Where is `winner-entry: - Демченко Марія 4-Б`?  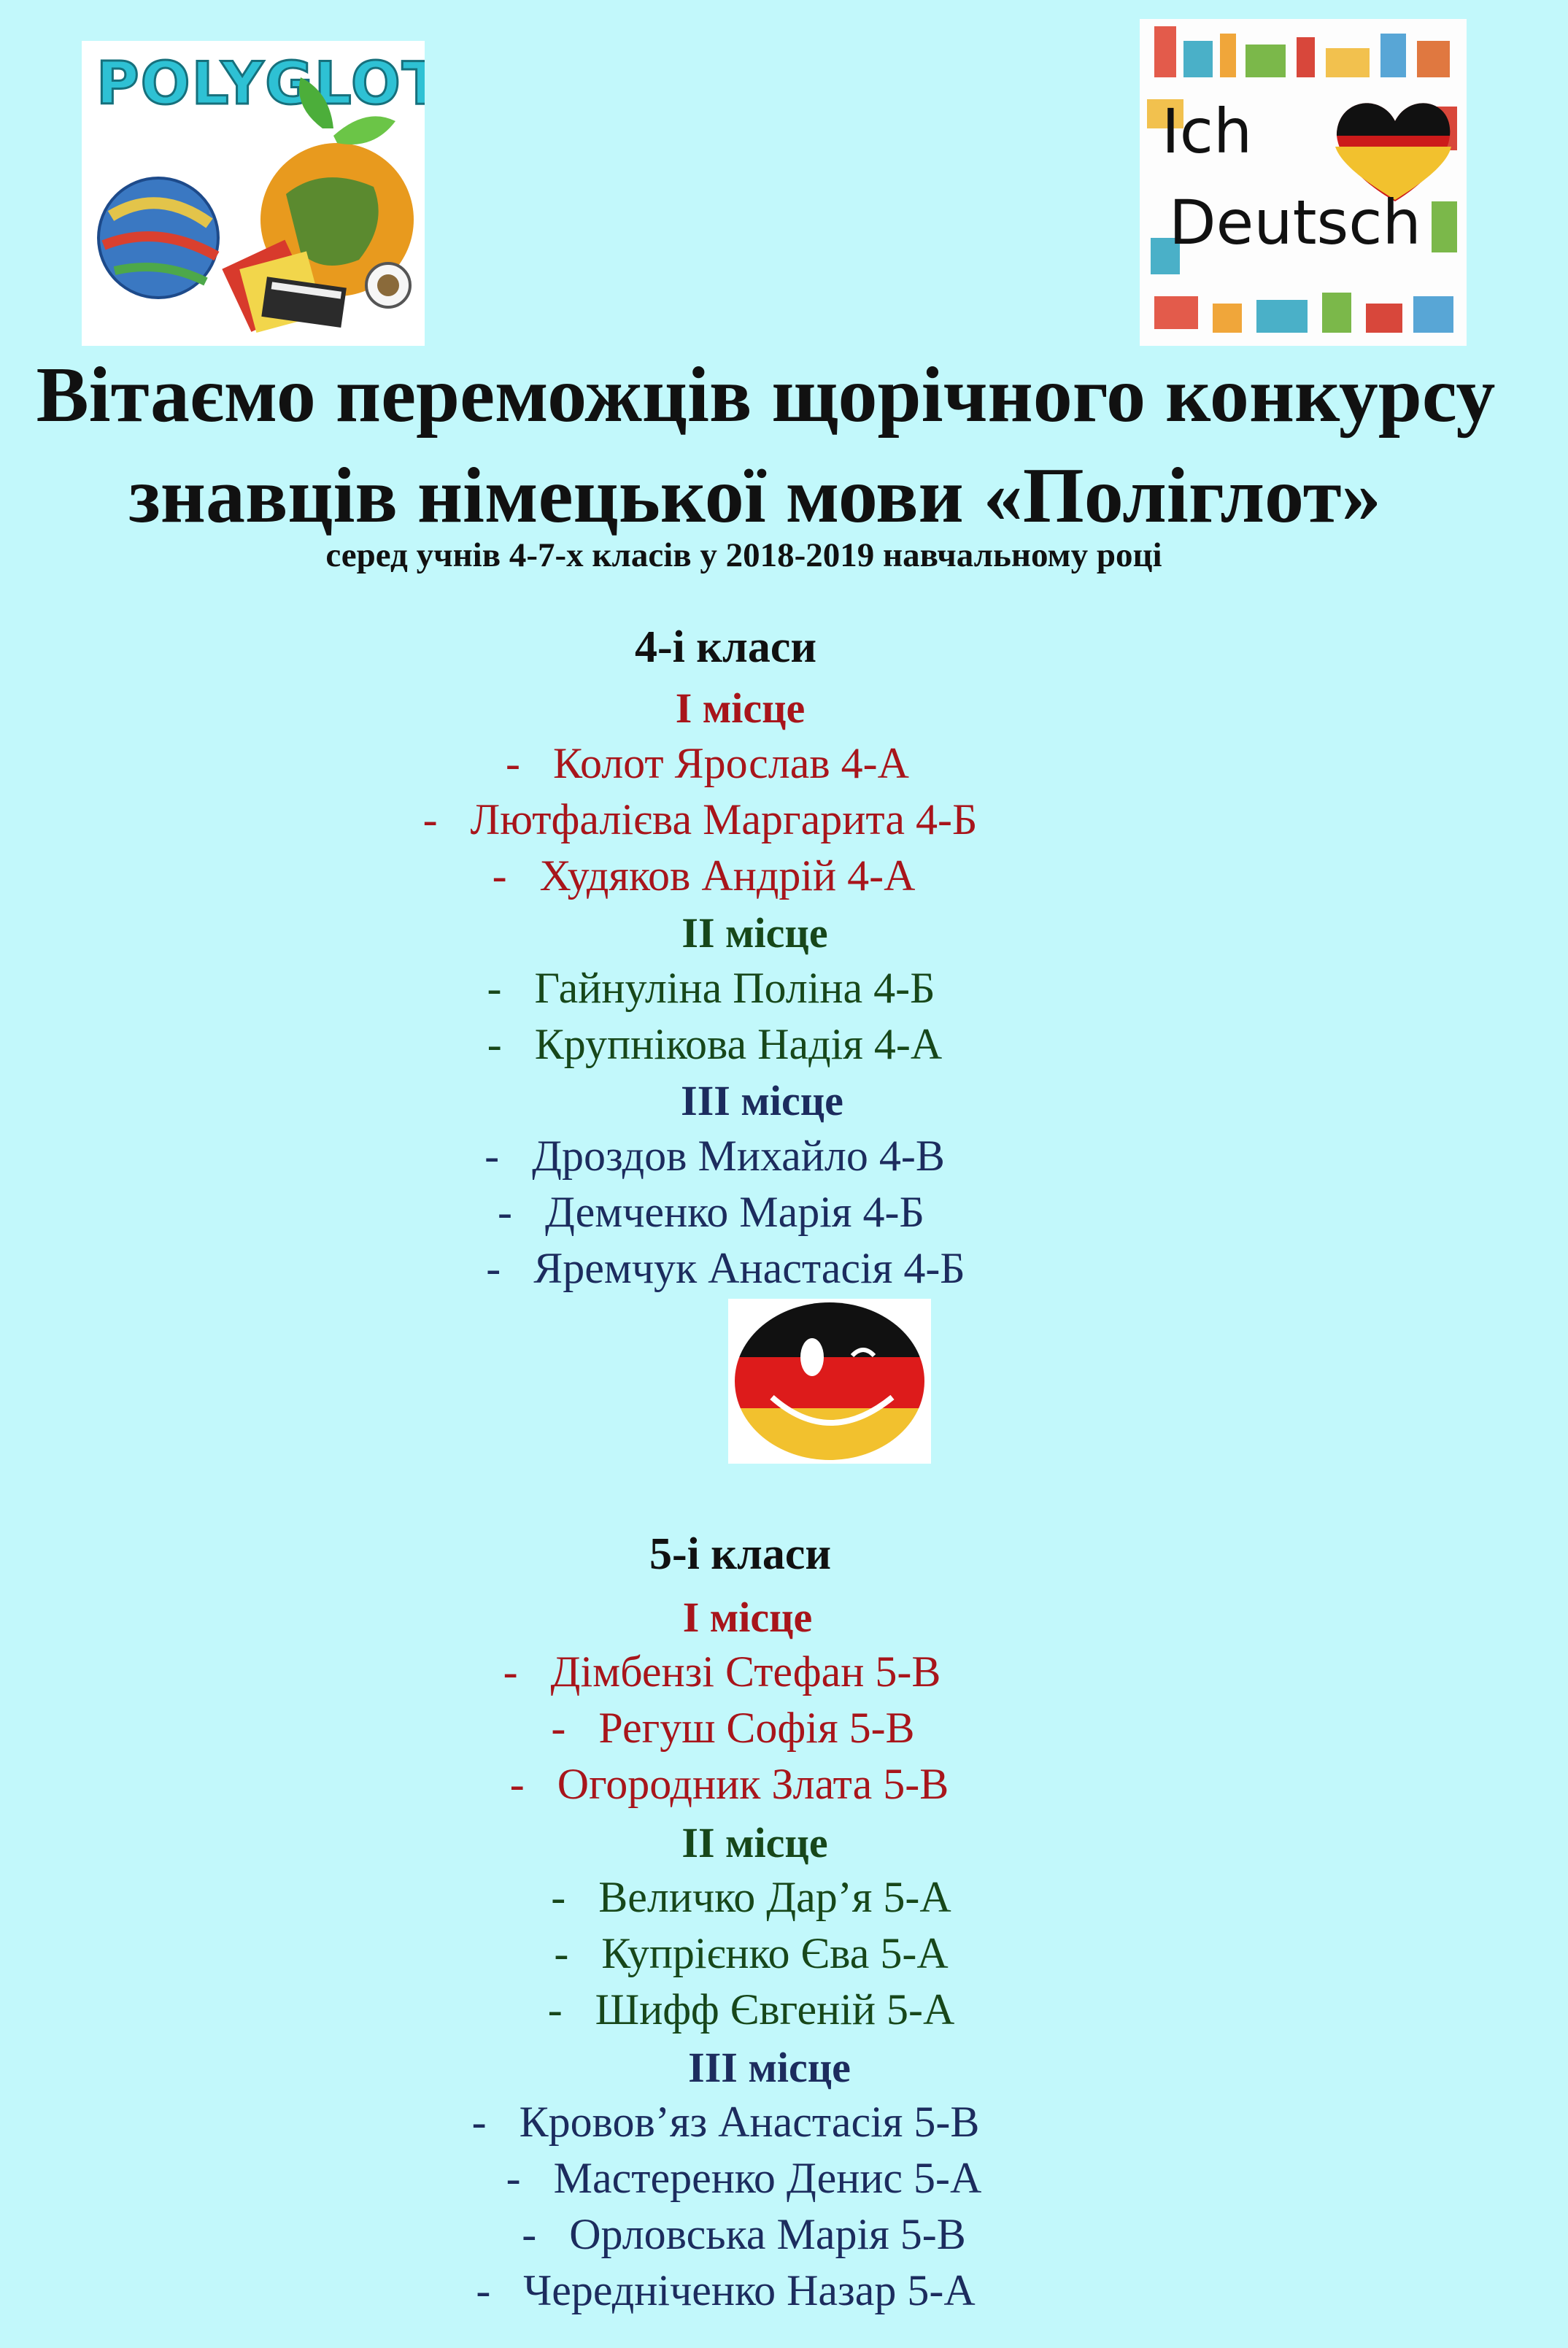 winner-entry: - Демченко Марія 4-Б is located at coordinates (711, 1212).